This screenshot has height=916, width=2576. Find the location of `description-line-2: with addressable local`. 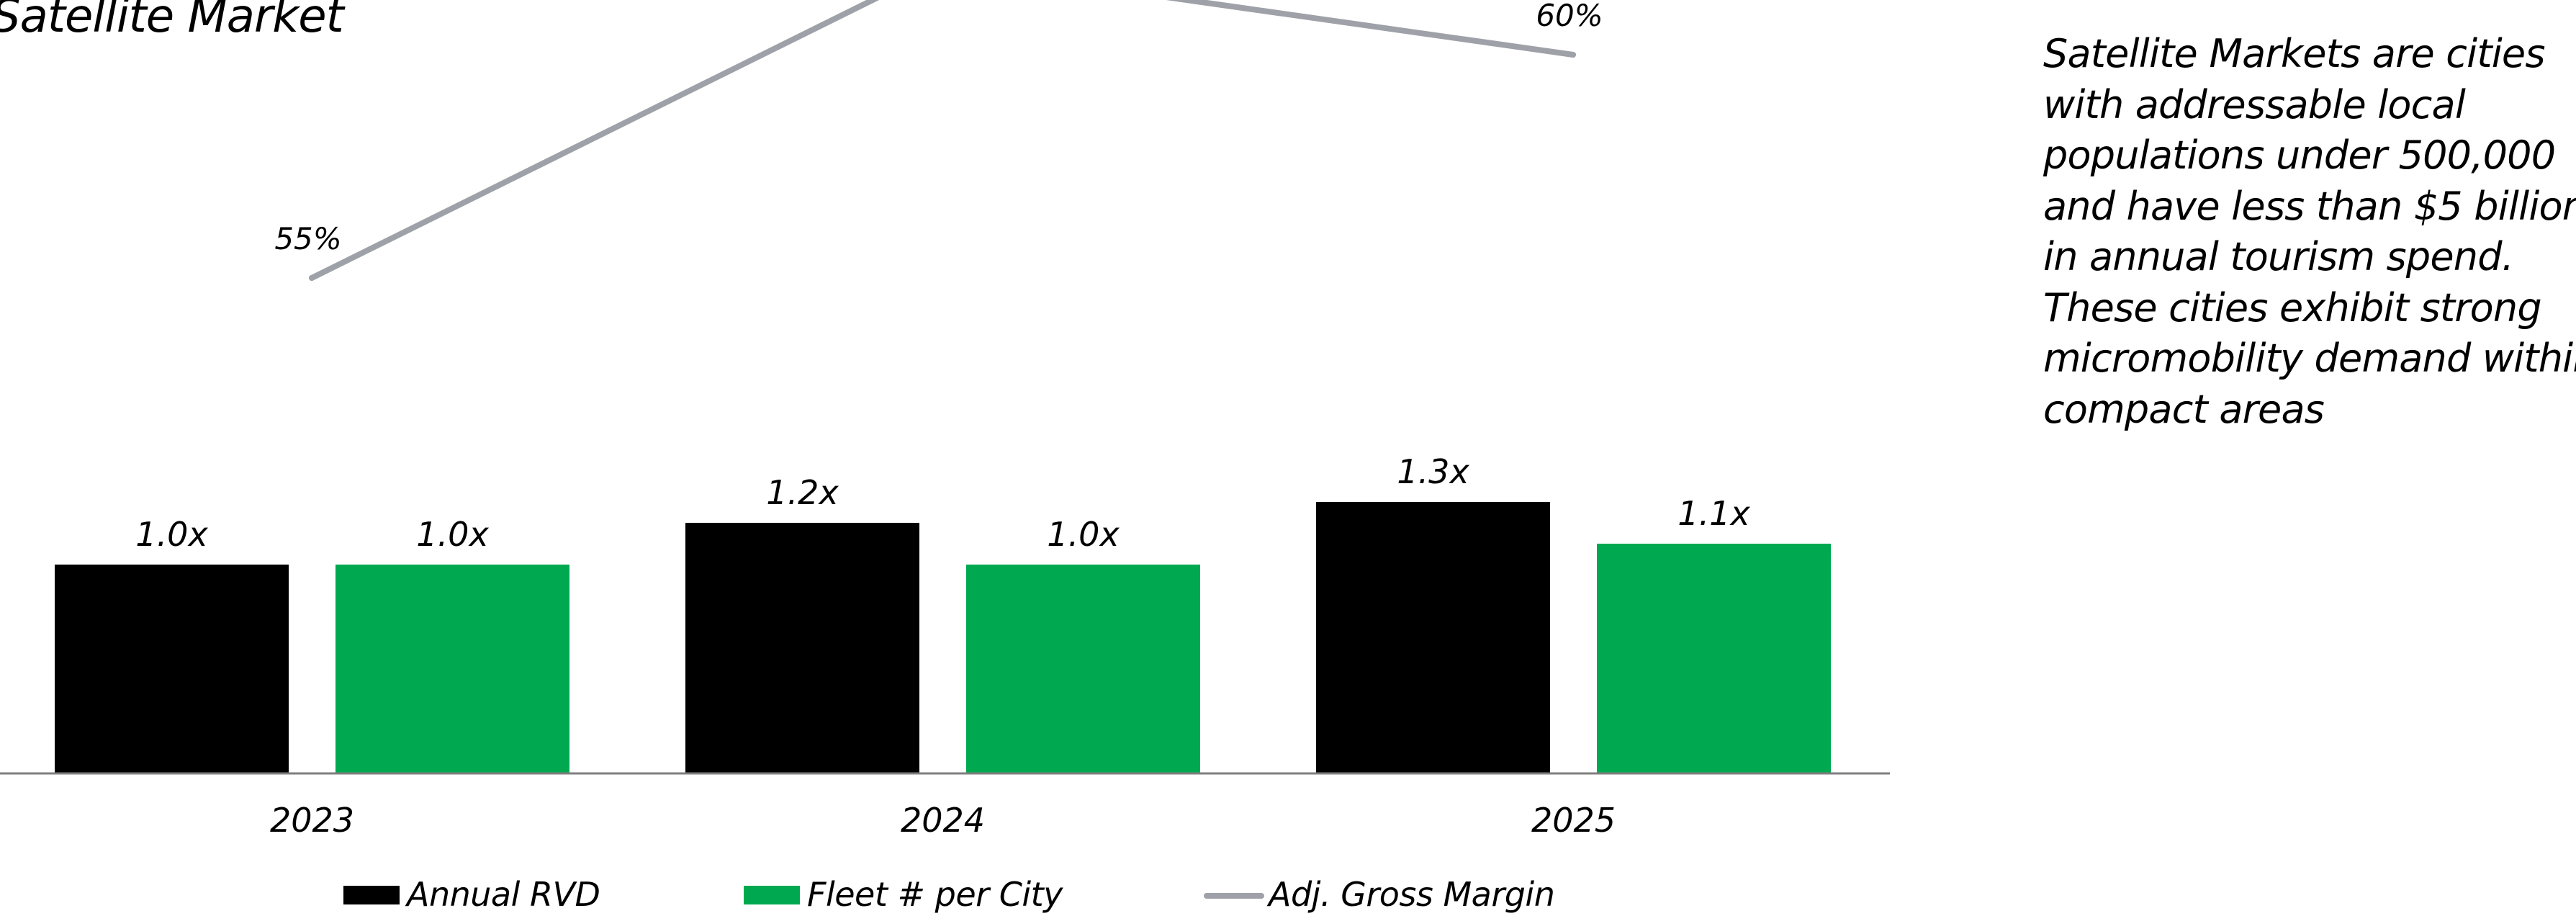

description-line-2: with addressable local is located at coordinates (2254, 104).